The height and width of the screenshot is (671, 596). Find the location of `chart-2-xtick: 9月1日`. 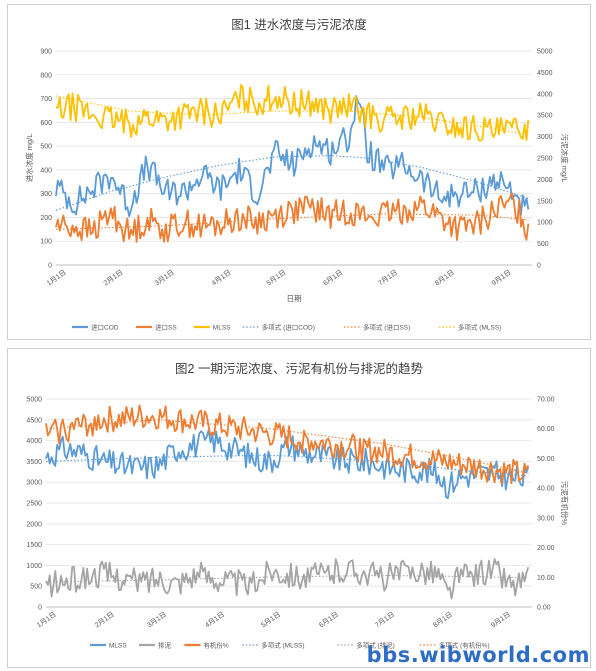

chart-2-xtick: 9月1日 is located at coordinates (501, 619).